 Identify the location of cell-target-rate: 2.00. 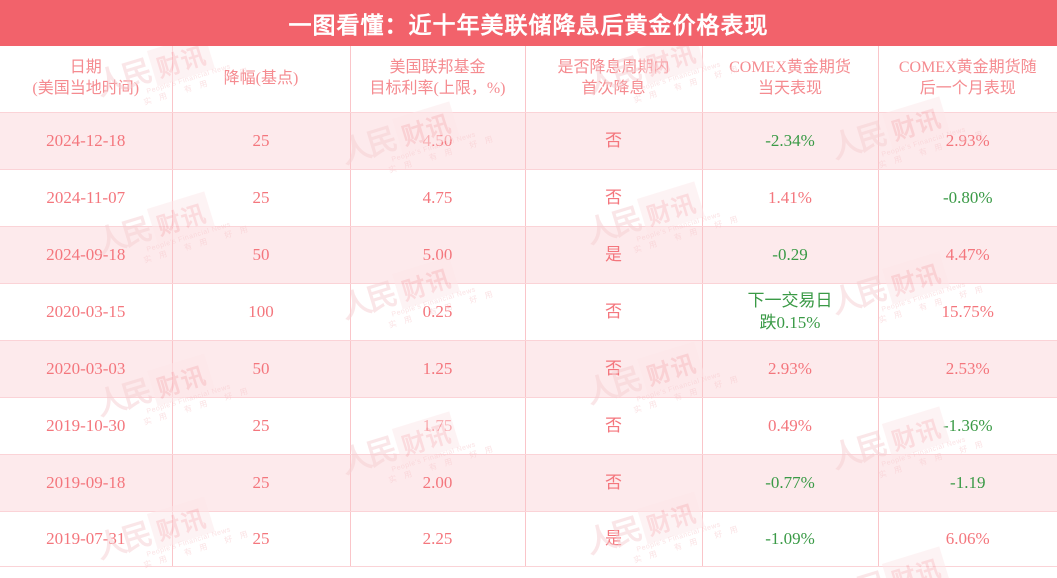
(438, 483).